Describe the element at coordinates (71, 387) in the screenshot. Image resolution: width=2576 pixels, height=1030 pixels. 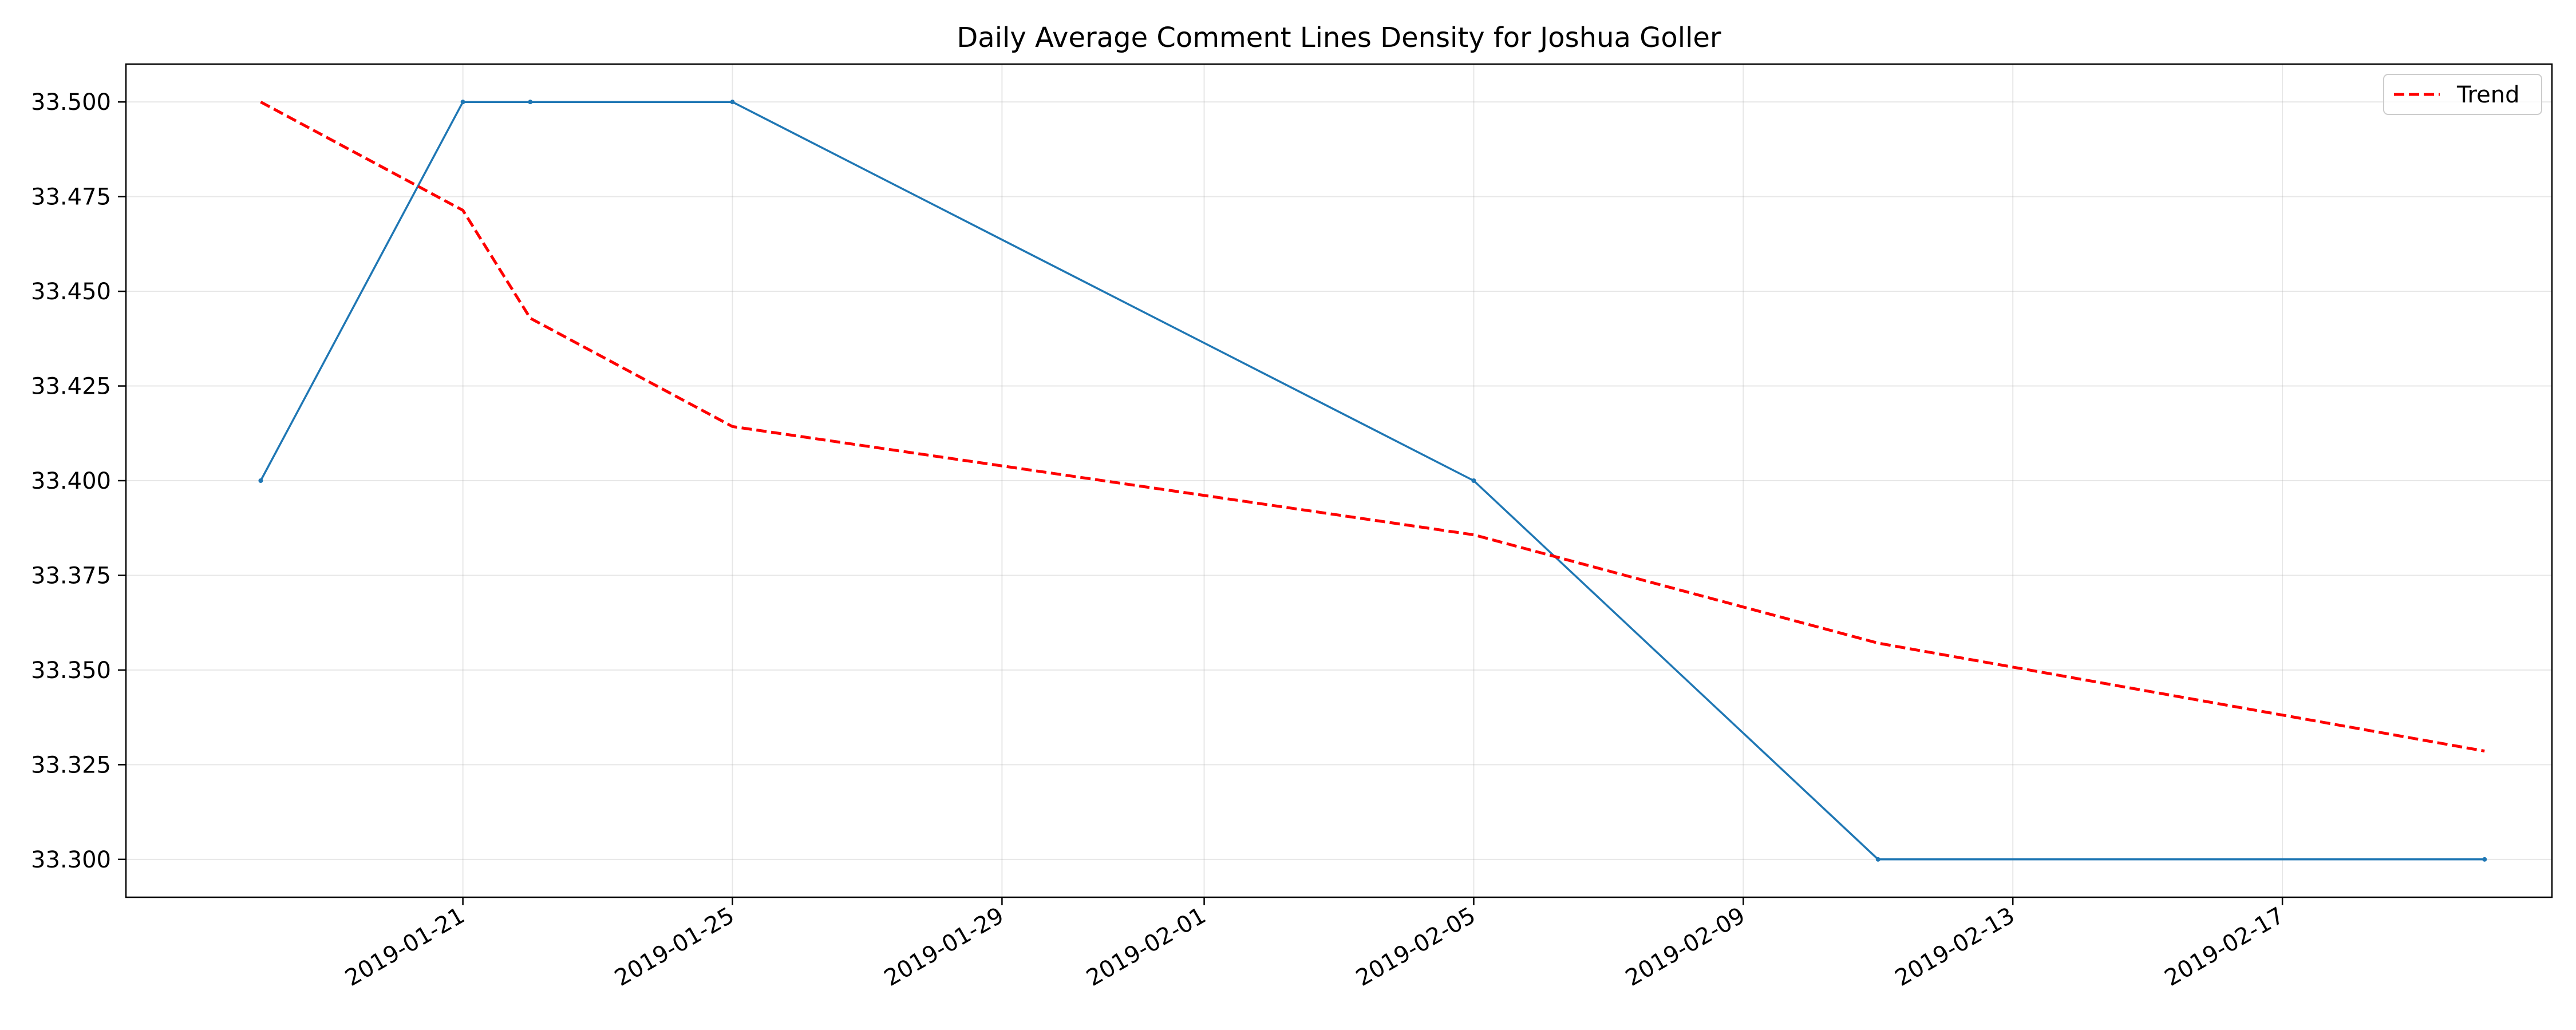
I see `y-tick-label: 33.425` at that location.